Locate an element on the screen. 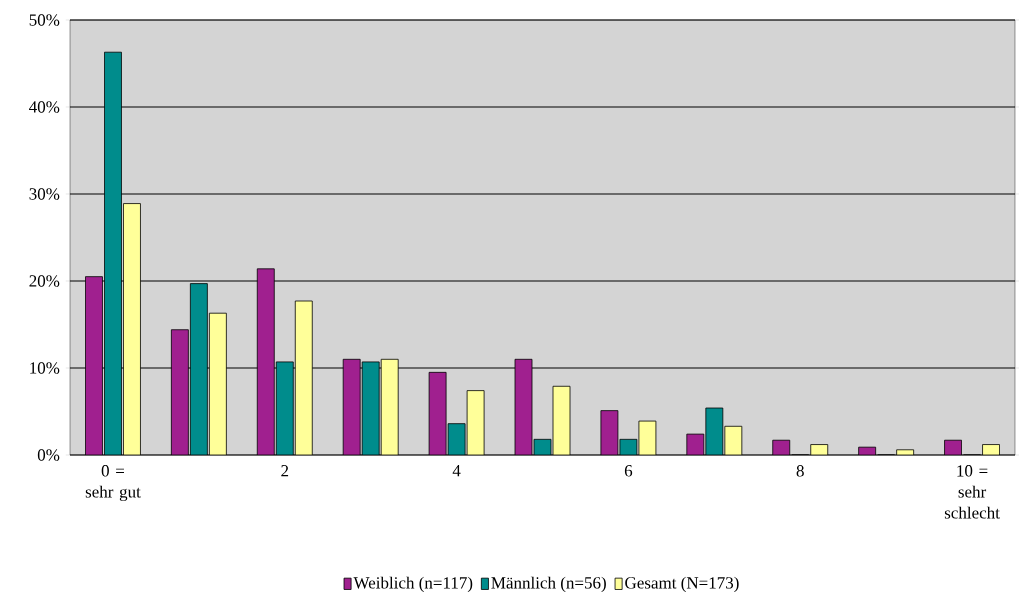  y-tick-label: 20% is located at coordinates (44, 281).